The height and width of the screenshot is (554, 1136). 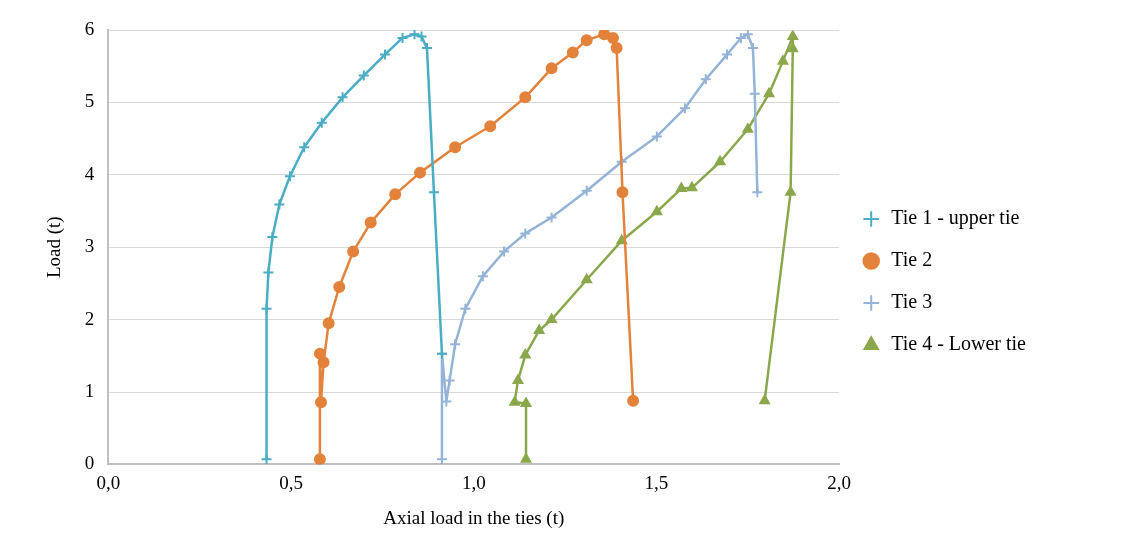 What do you see at coordinates (656, 482) in the screenshot?
I see `x-tick-label: 1,5` at bounding box center [656, 482].